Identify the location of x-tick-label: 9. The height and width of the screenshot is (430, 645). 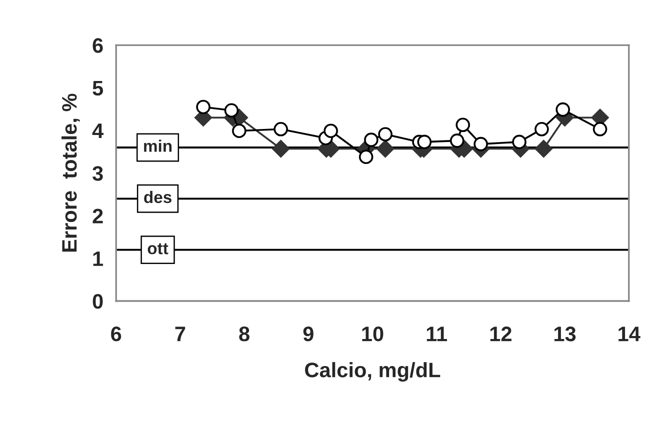
(308, 334).